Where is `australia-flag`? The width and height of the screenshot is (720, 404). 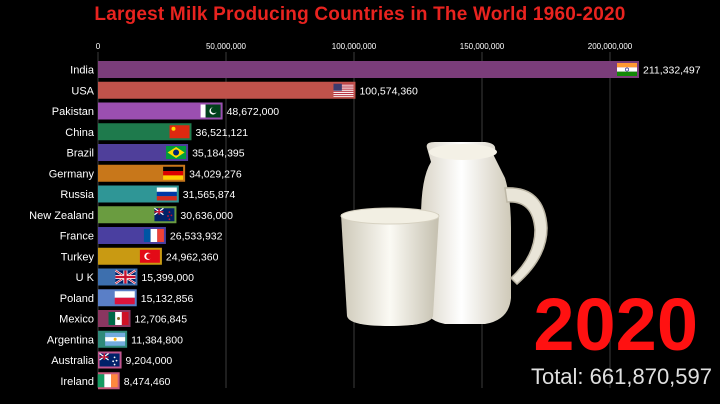
australia-flag is located at coordinates (109, 360).